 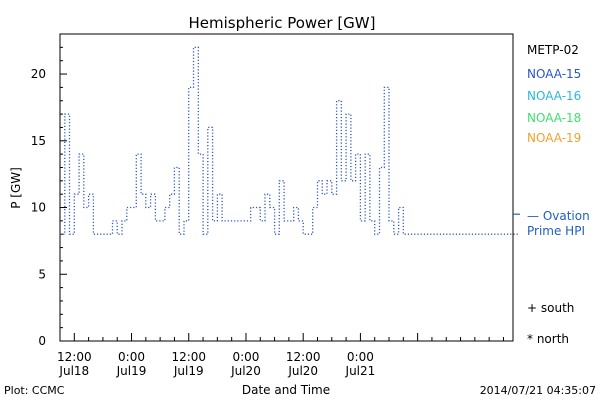 I want to click on y-ticks: 0 5 10 15 20, so click(x=49, y=190).